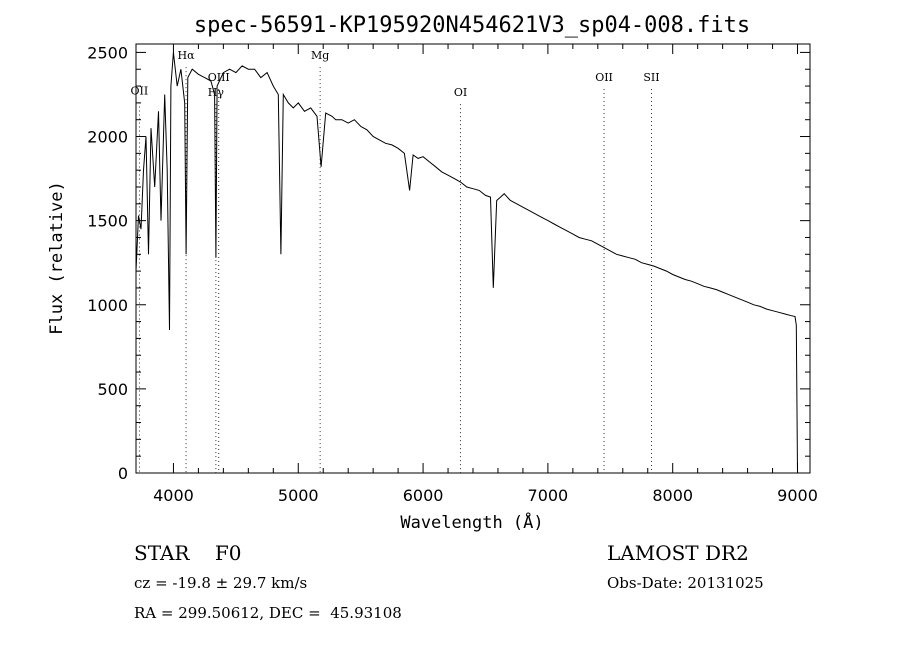  I want to click on survey-name: LAMOST DR2, so click(678, 553).